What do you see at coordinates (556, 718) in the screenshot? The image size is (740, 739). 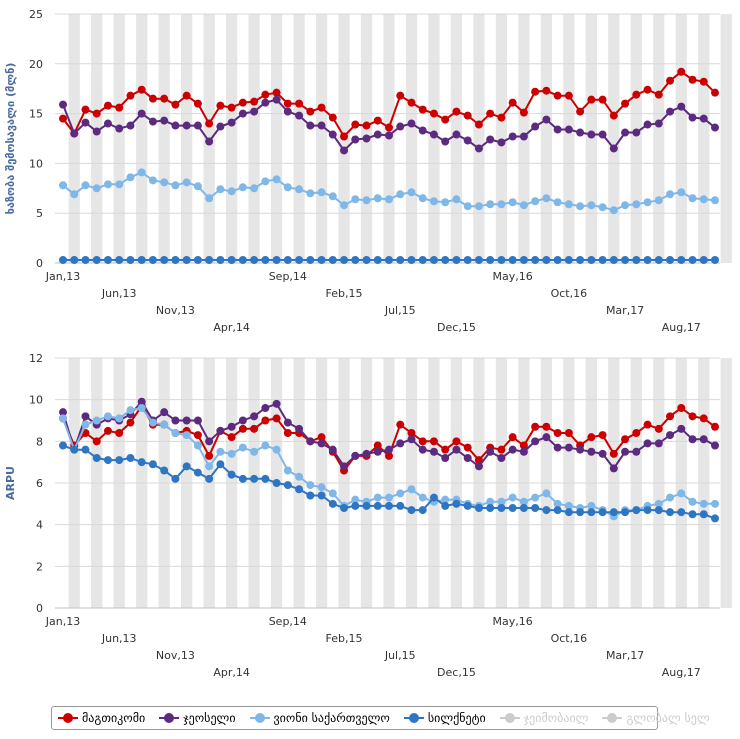 I see `legend-label: ჯეიმობაილ` at bounding box center [556, 718].